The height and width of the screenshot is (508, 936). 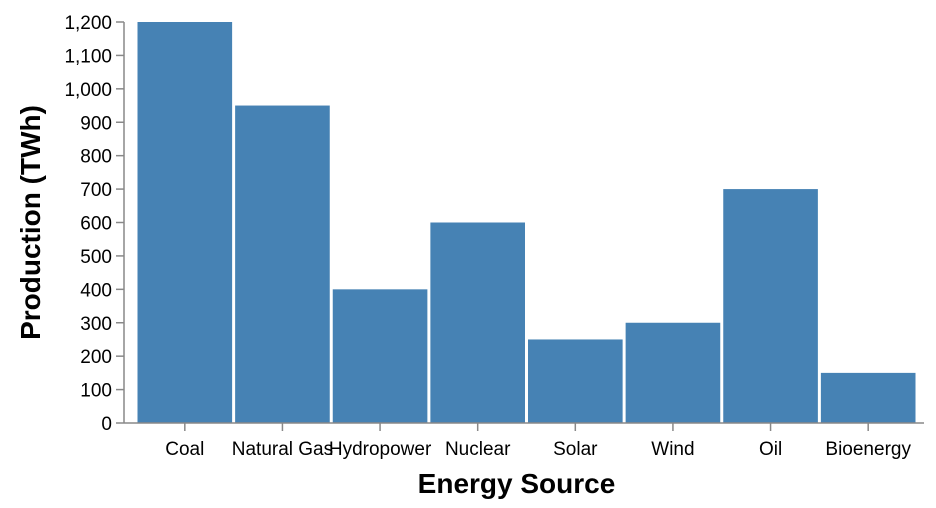 What do you see at coordinates (575, 449) in the screenshot?
I see `x-tick-label: Solar` at bounding box center [575, 449].